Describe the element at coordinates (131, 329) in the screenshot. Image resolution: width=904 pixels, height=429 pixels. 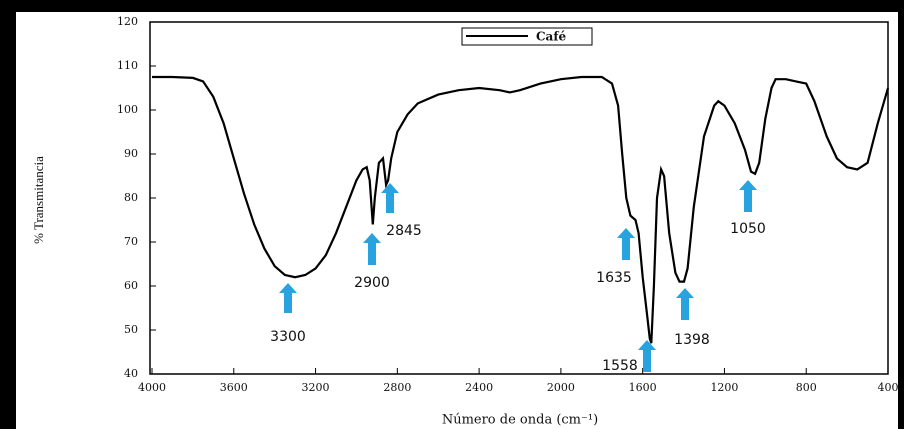
I see `y-tick-label: 50` at that location.